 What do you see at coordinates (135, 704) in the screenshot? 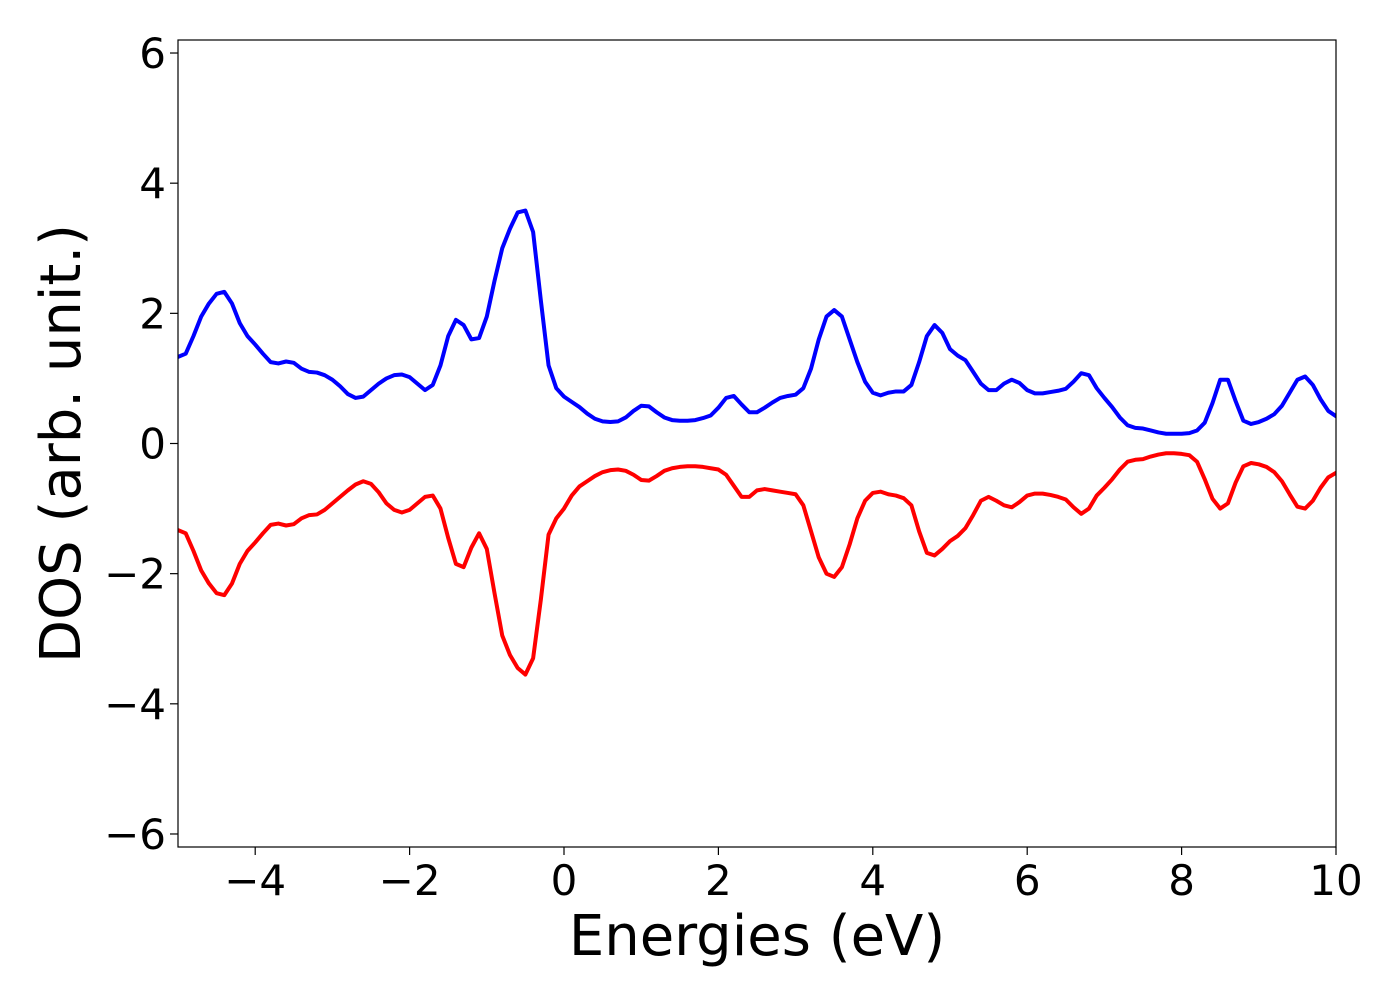
I see `y-tick-label: −4` at bounding box center [135, 704].